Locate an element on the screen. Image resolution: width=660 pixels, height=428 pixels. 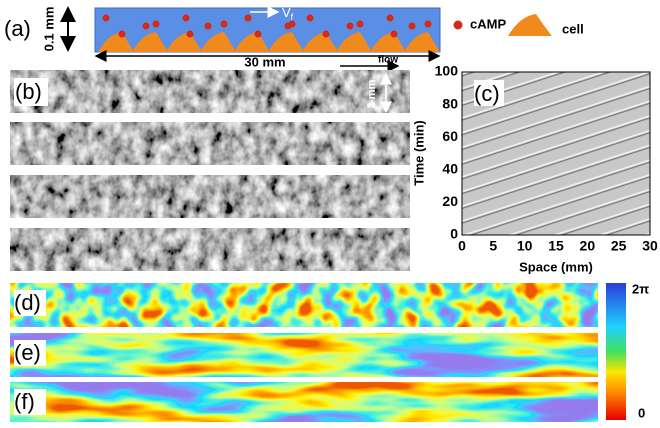
scale-label: 2 mm is located at coordinates (372, 93).